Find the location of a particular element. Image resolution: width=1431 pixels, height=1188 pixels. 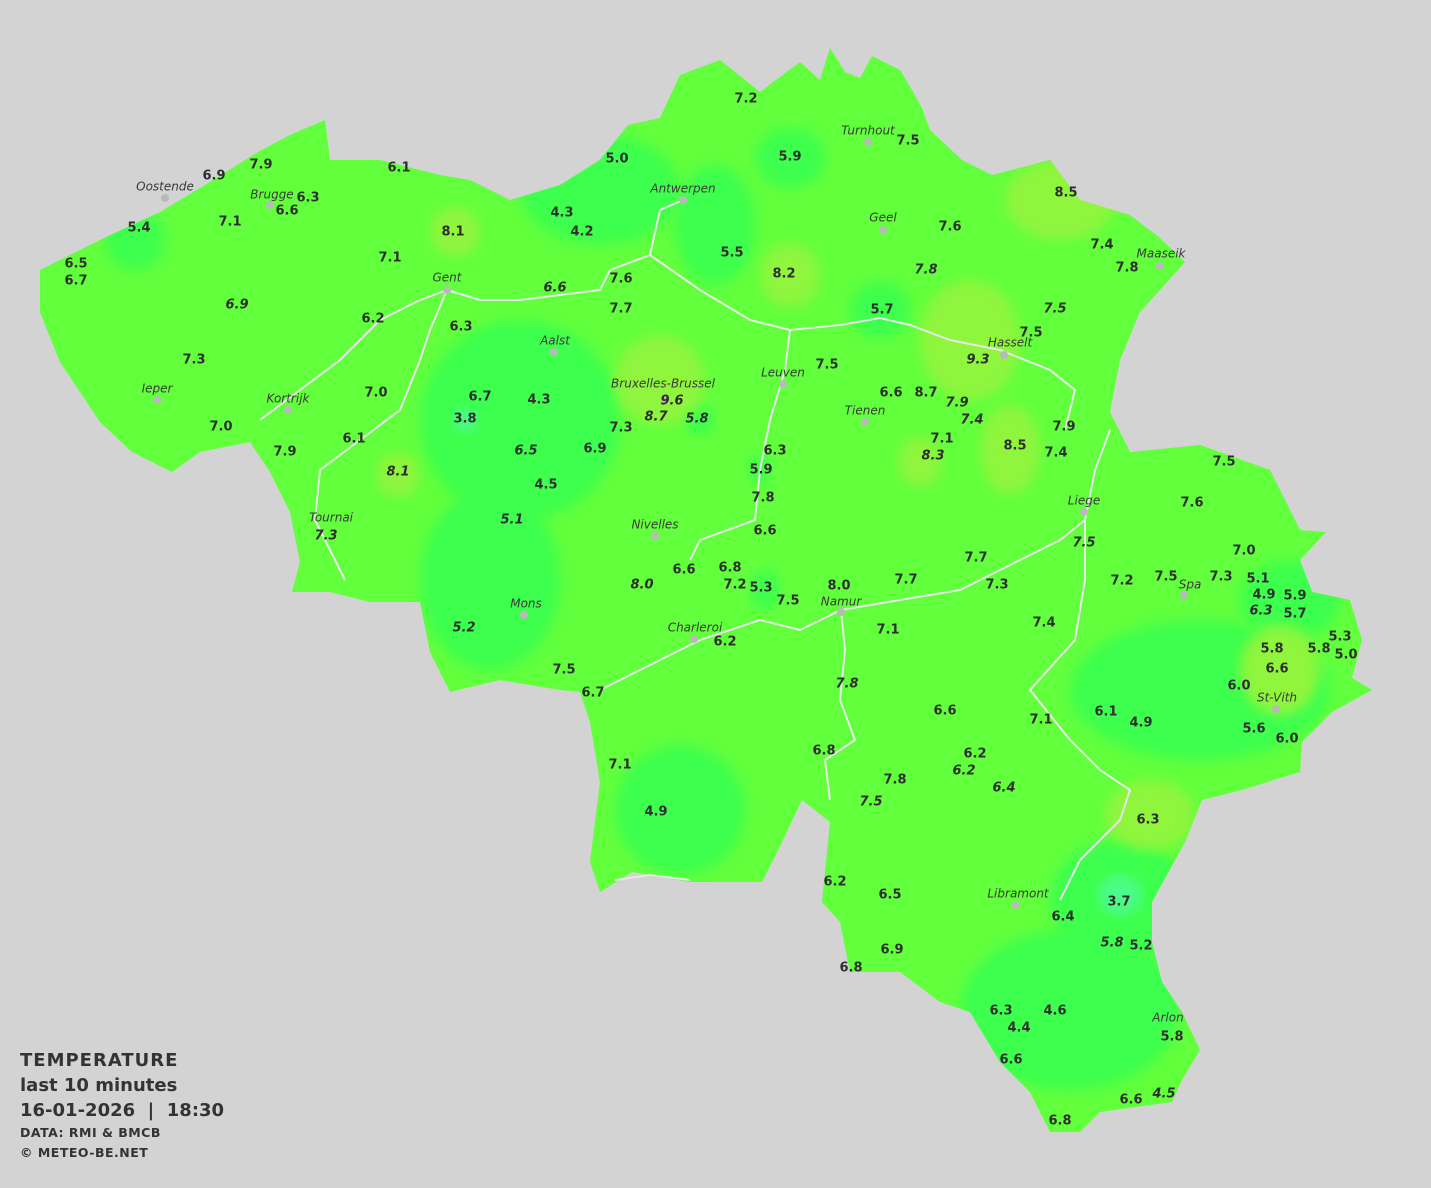

city-label: Kortrijk is located at coordinates (288, 398).